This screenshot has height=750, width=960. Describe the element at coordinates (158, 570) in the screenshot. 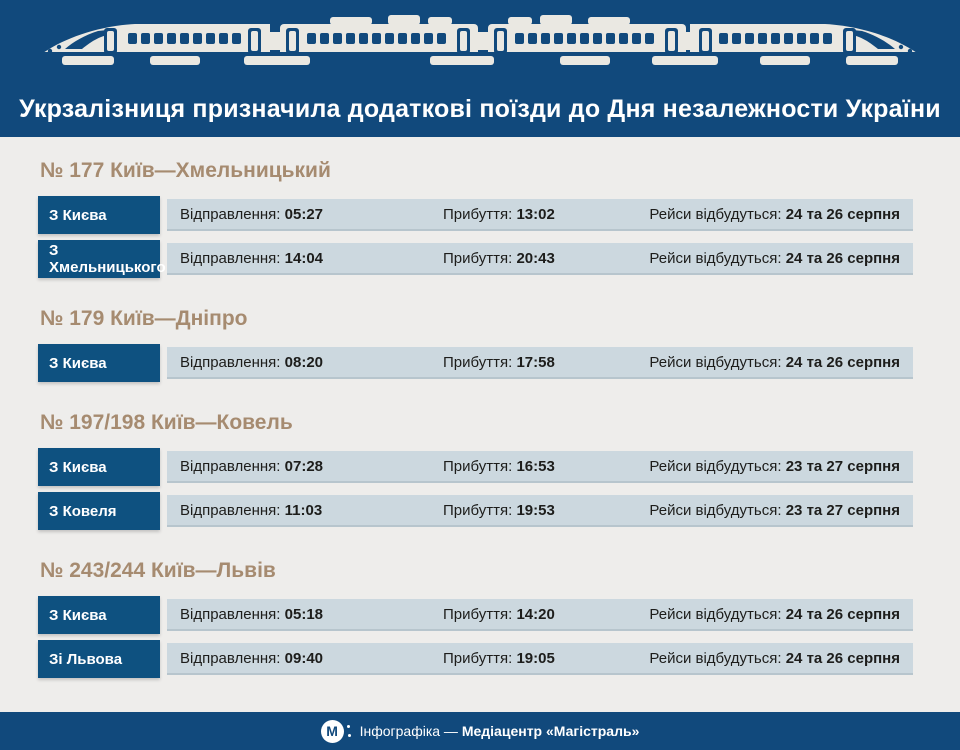

I see `train-number-title: № 243/244 Київ—Львів` at that location.